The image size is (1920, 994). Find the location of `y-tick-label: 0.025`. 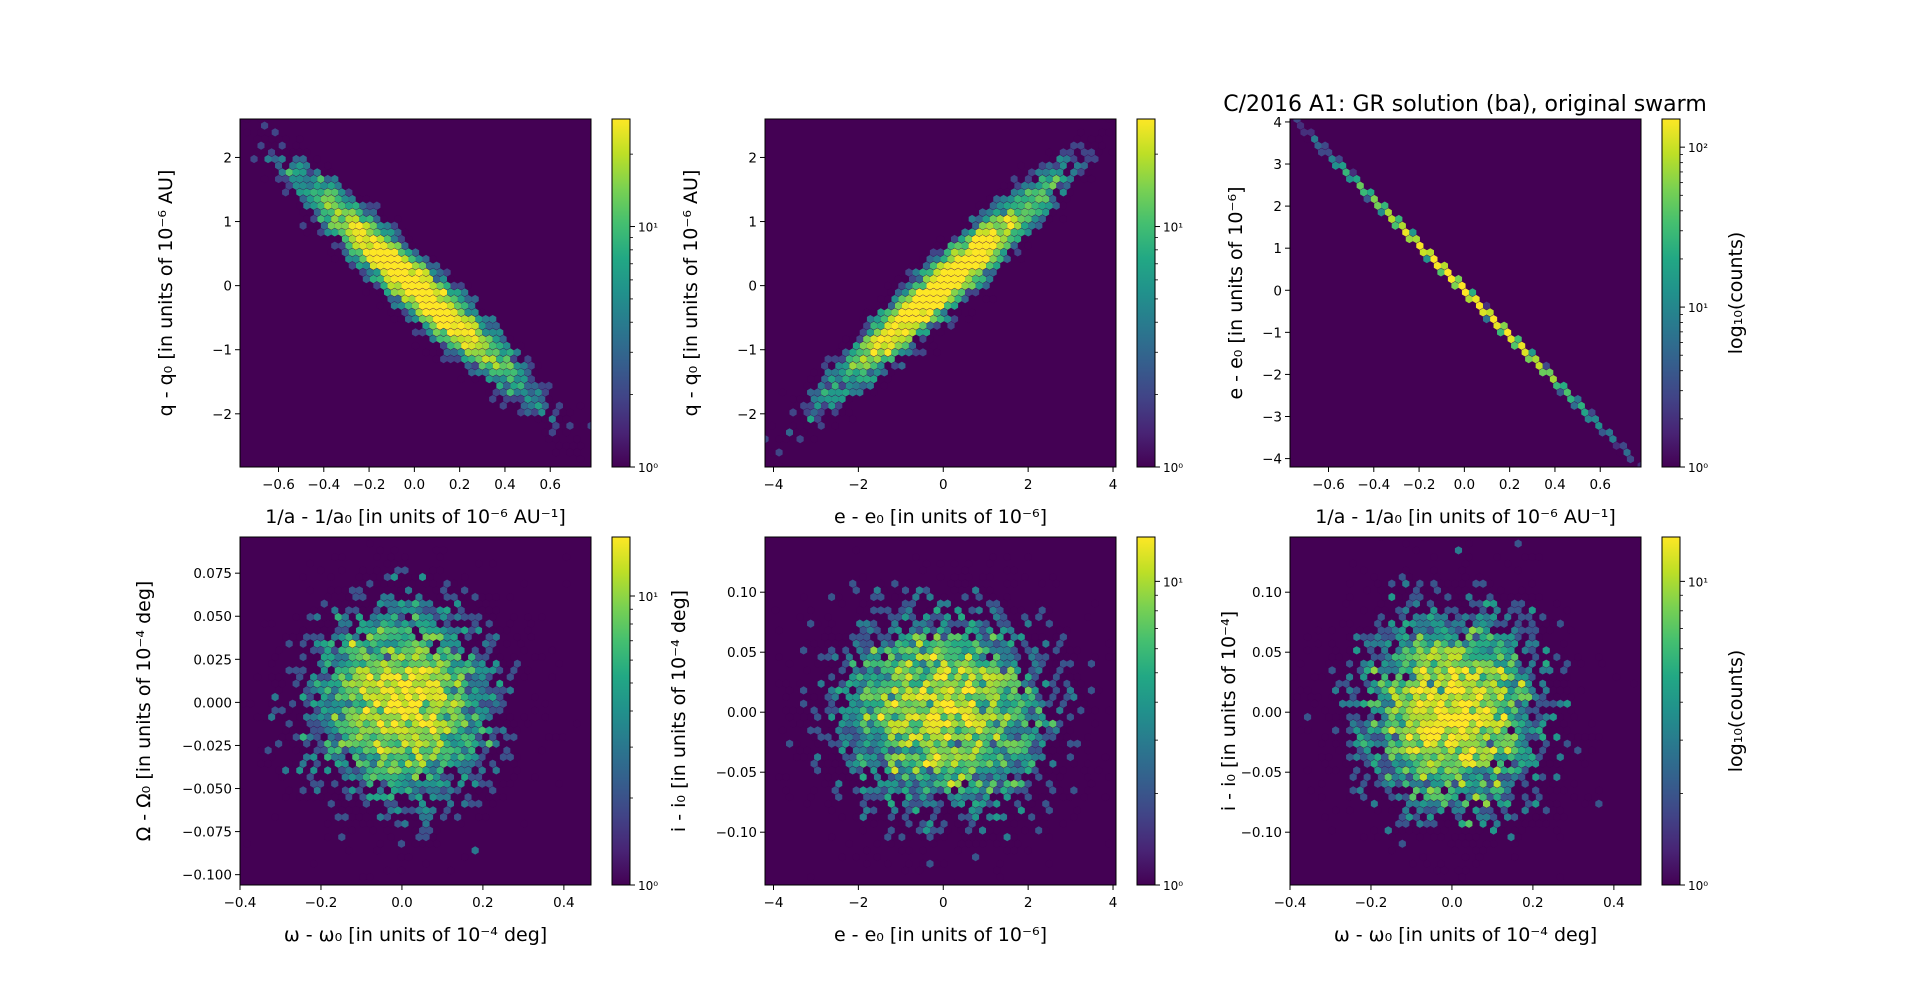

y-tick-label: 0.025 is located at coordinates (212, 660).